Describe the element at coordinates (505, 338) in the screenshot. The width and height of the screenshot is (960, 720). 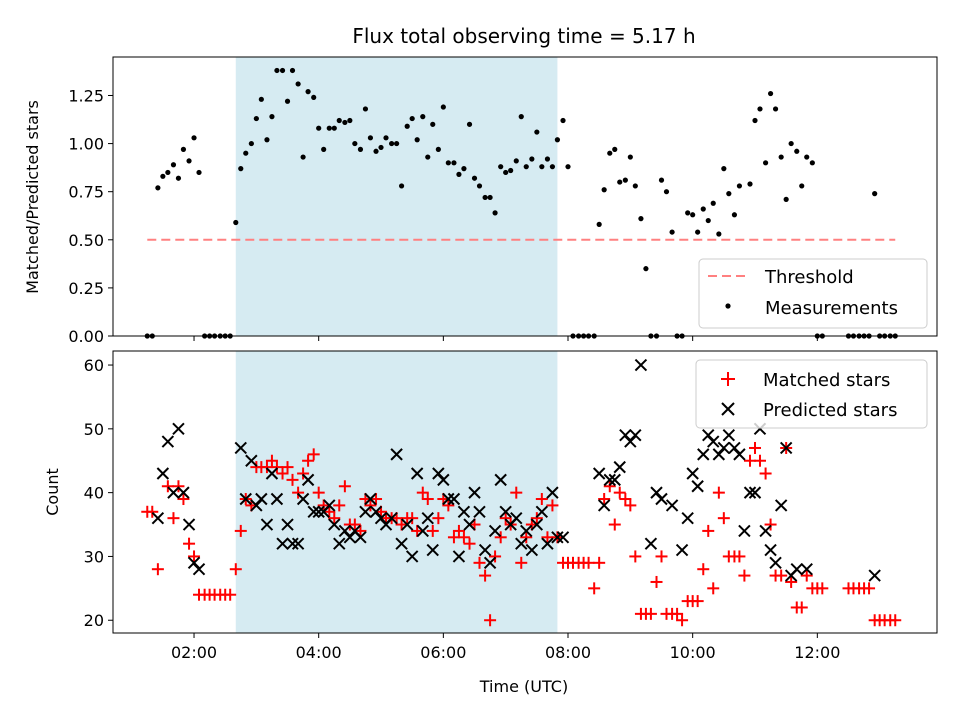
I see `top-x-ticks` at that location.